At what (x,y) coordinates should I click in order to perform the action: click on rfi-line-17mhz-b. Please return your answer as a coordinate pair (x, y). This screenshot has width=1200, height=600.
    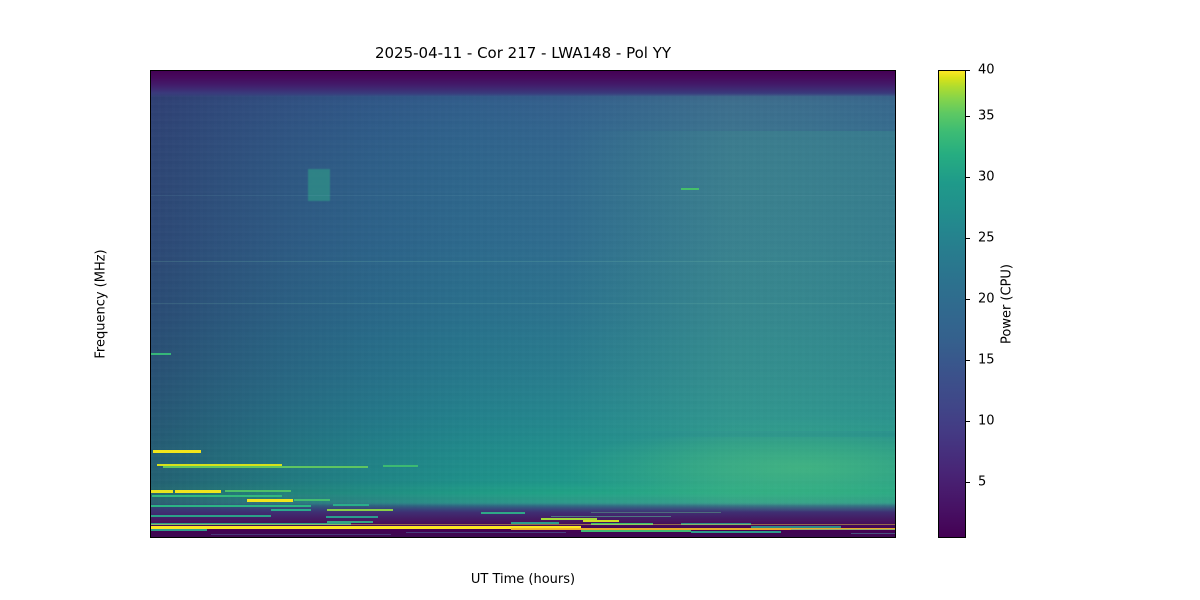
    Looking at the image, I should click on (291, 510).